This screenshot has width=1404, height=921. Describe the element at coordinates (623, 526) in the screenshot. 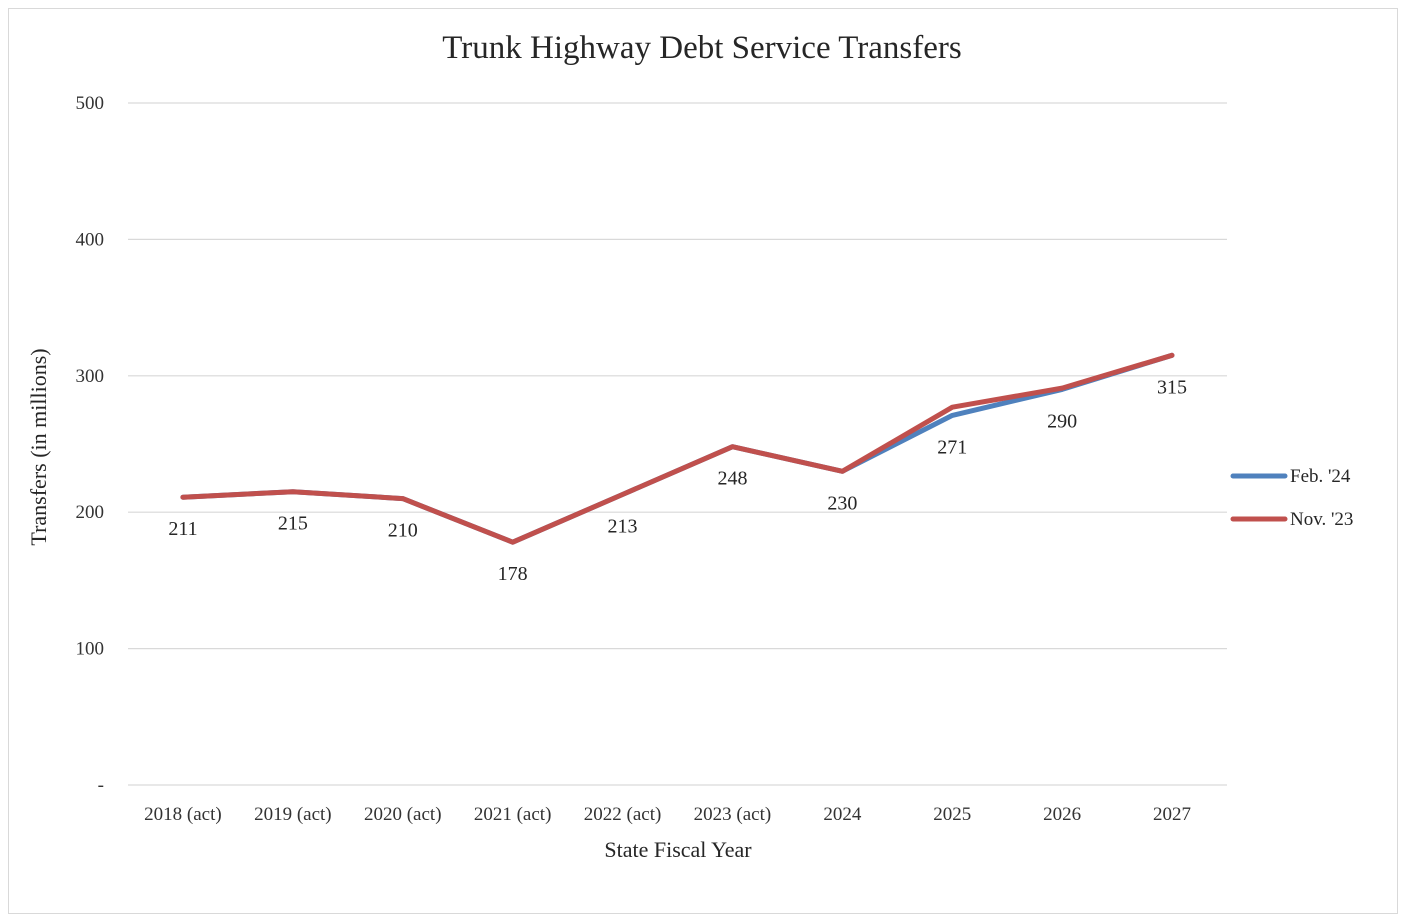

I see `data-label: 213` at that location.